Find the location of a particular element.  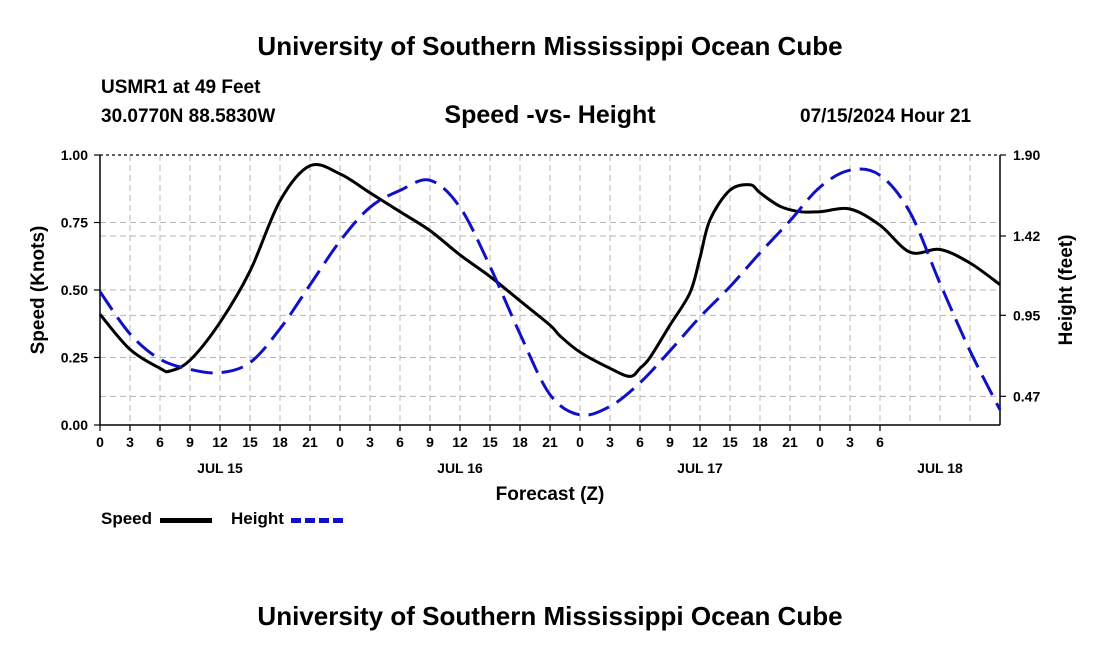

x-day-label: JUL 16 is located at coordinates (460, 468).